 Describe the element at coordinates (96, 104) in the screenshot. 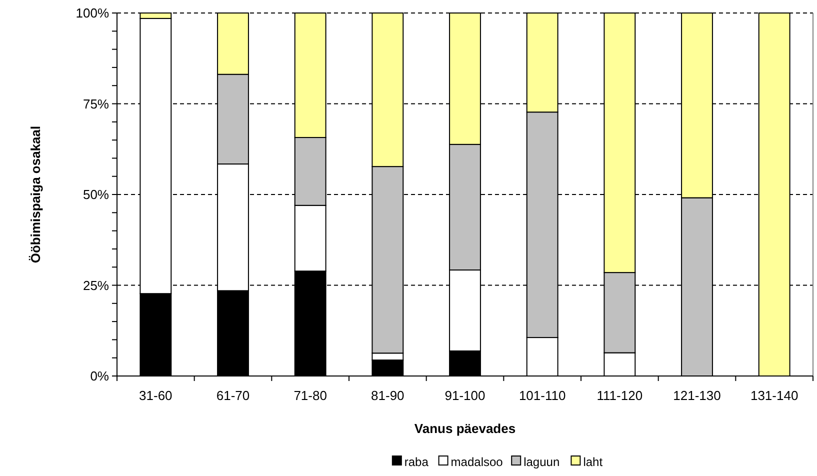

I see `y-tick-label: 75%` at that location.